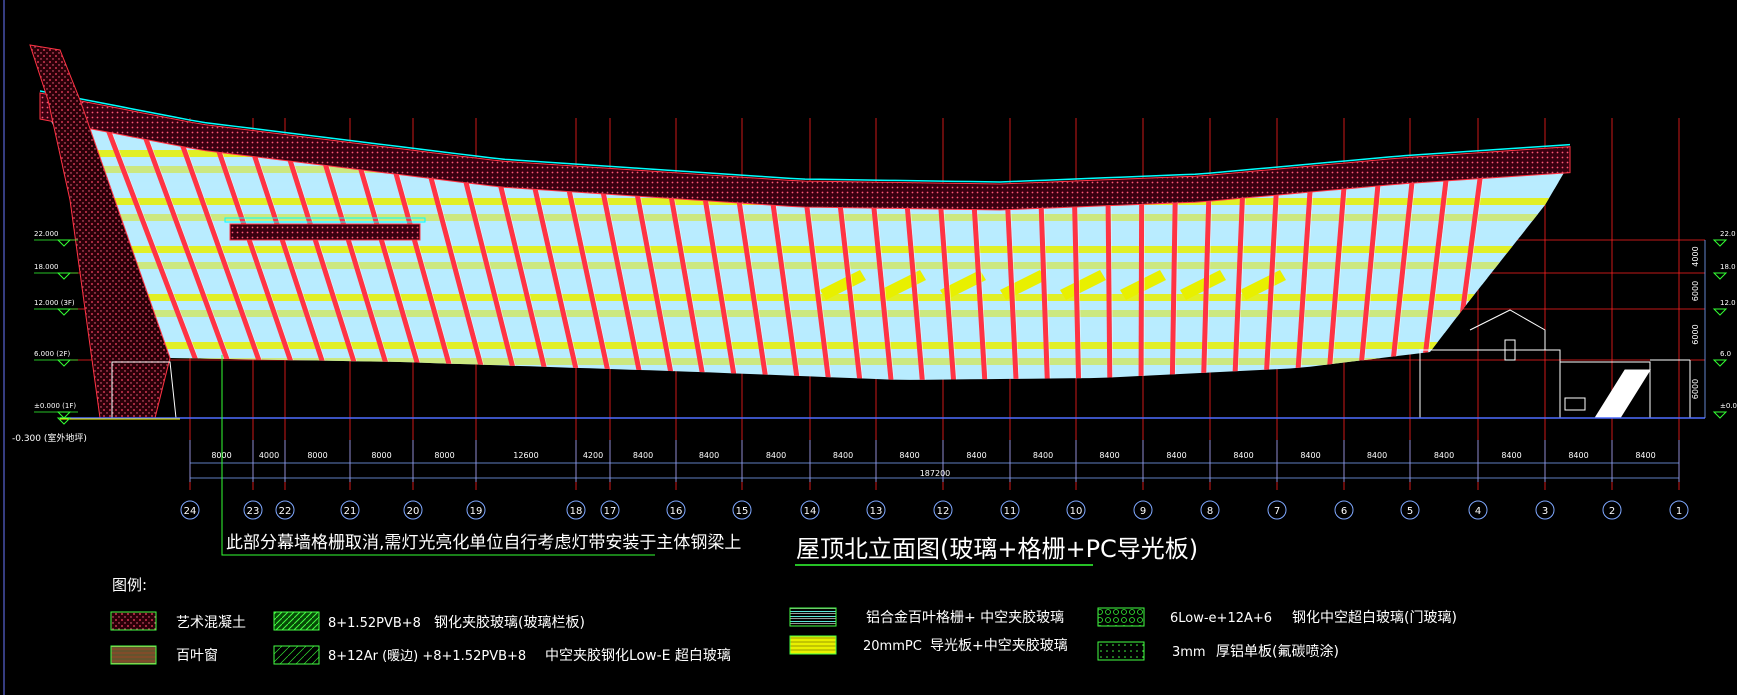 The image size is (1737, 695). Describe the element at coordinates (805, 136) in the screenshot. I see `roof-edge` at that location.